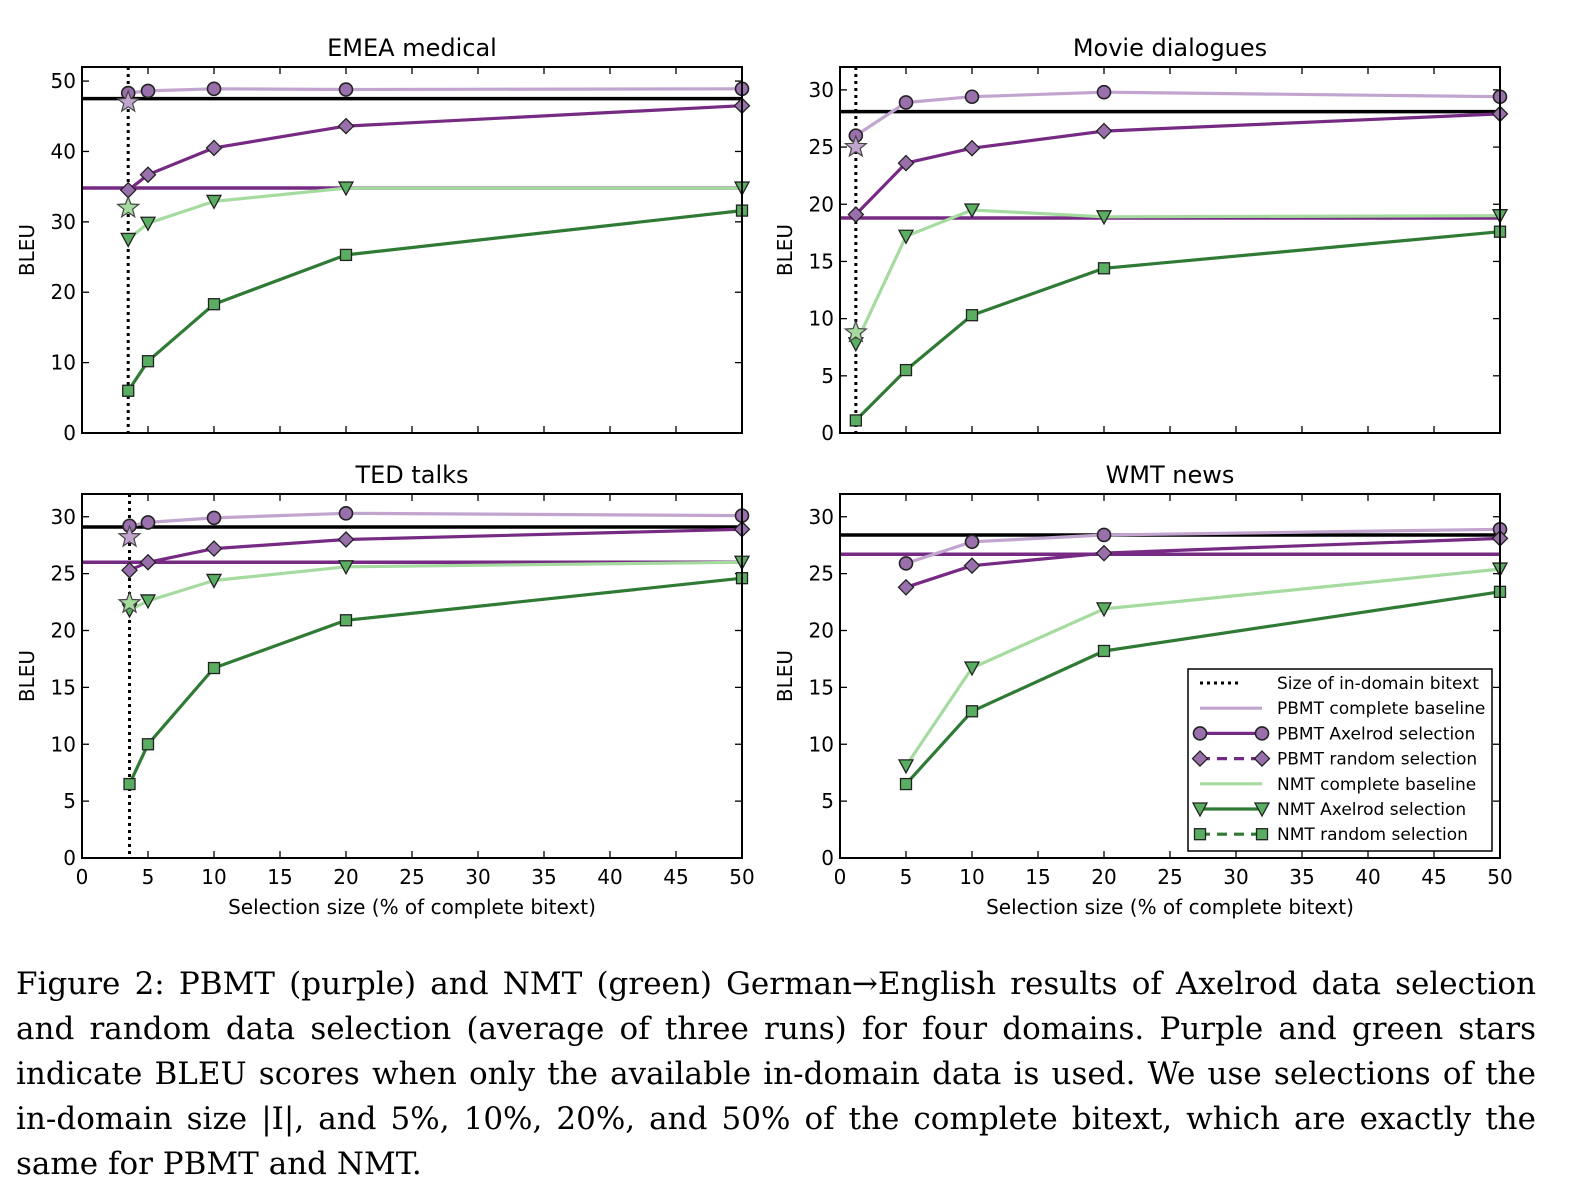 This screenshot has width=1580, height=1187. Describe the element at coordinates (1377, 760) in the screenshot. I see `legend-label: PBMT random selection` at that location.